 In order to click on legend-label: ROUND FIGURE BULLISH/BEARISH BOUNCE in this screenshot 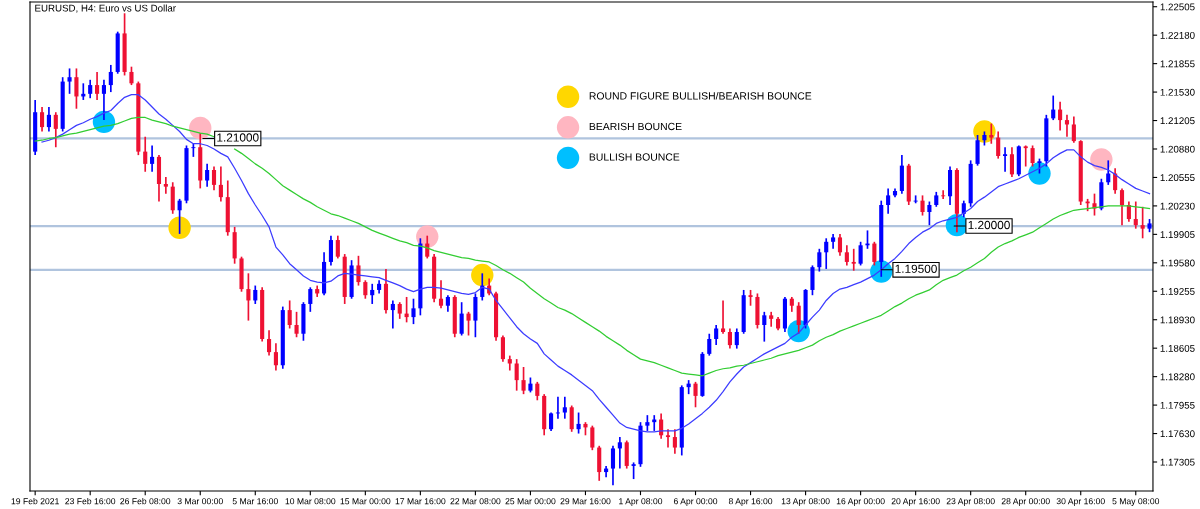, I will do `click(700, 95)`.